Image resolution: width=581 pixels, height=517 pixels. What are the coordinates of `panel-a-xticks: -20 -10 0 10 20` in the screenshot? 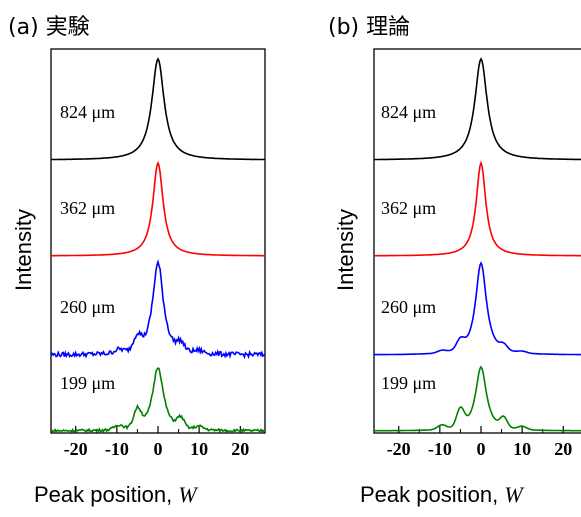 It's located at (156, 442).